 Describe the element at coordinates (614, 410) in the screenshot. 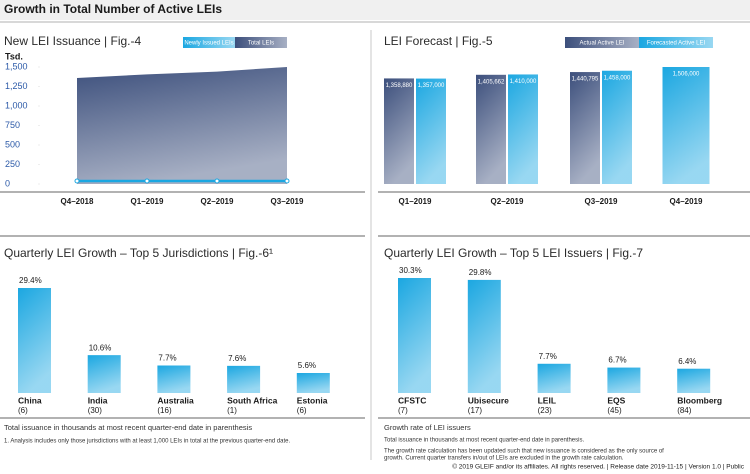

I see `category-note: (45)` at that location.